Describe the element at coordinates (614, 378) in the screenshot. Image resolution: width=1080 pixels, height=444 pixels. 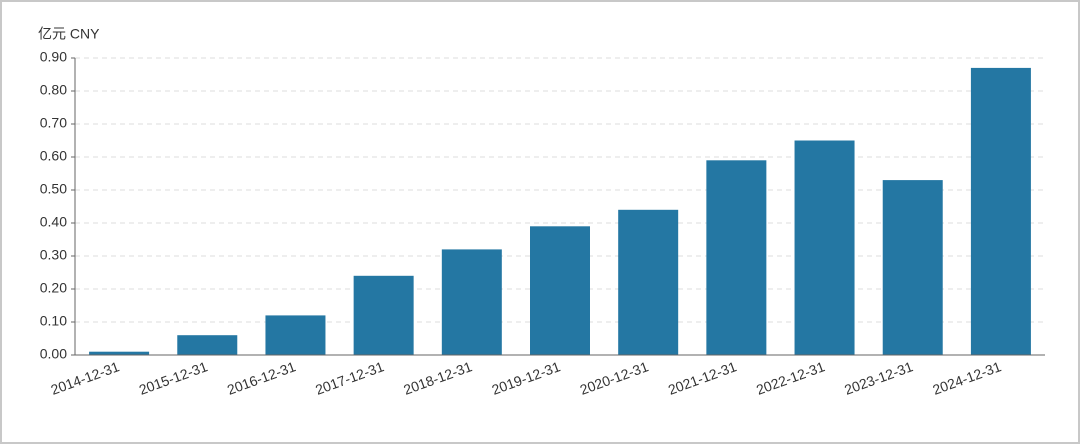
I see `x-tick-label: 2020-12-31` at that location.